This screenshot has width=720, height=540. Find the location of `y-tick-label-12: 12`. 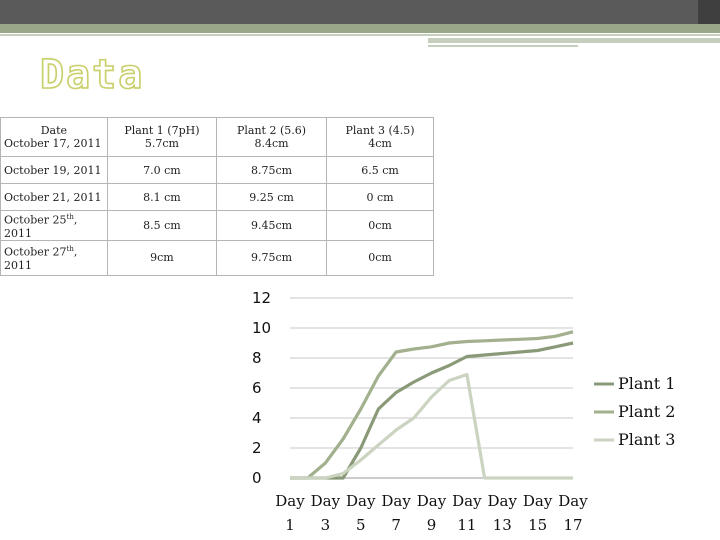

y-tick-label-12: 12 is located at coordinates (261, 298).